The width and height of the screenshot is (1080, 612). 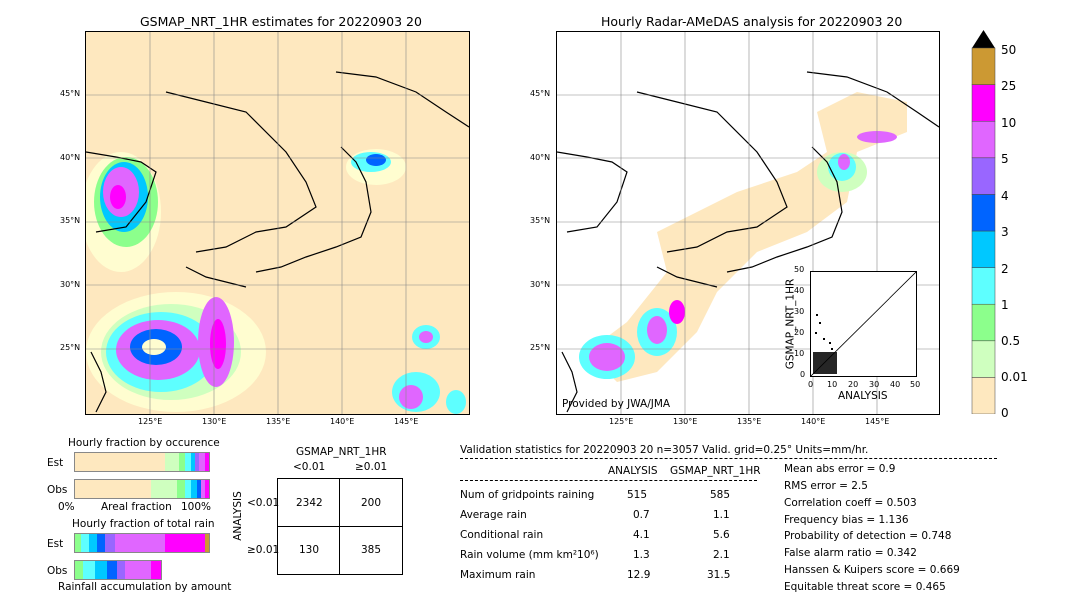 I want to click on stat-label: Num of gridpoints raining, so click(x=527, y=495).